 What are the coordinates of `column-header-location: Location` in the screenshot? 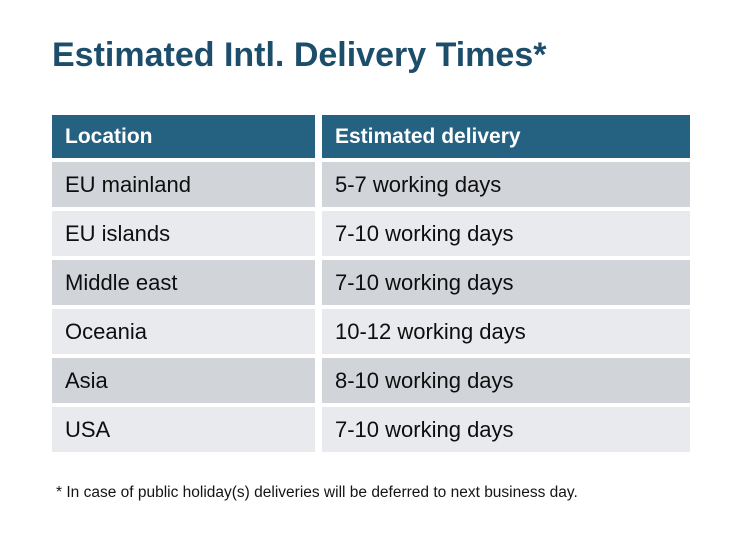 It's located at (183, 136).